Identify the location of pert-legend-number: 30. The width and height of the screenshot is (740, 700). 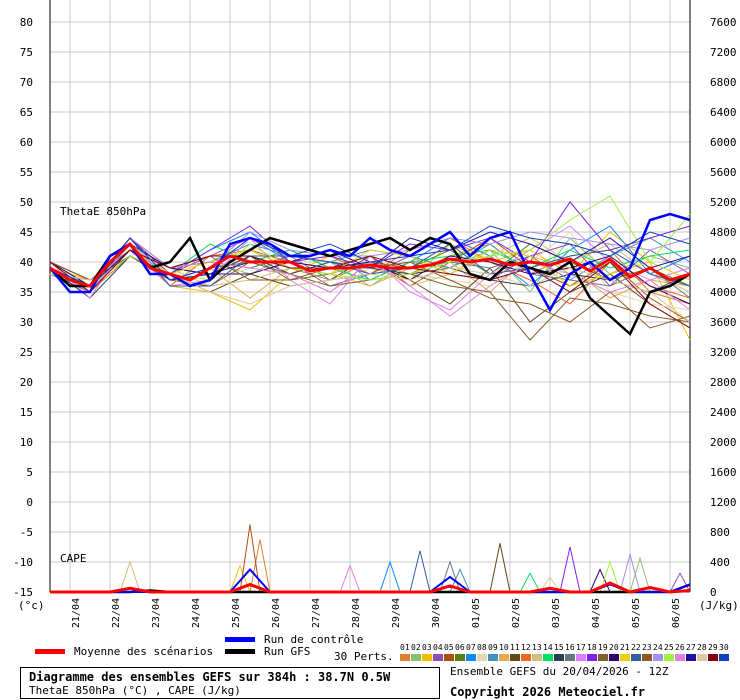
(724, 647).